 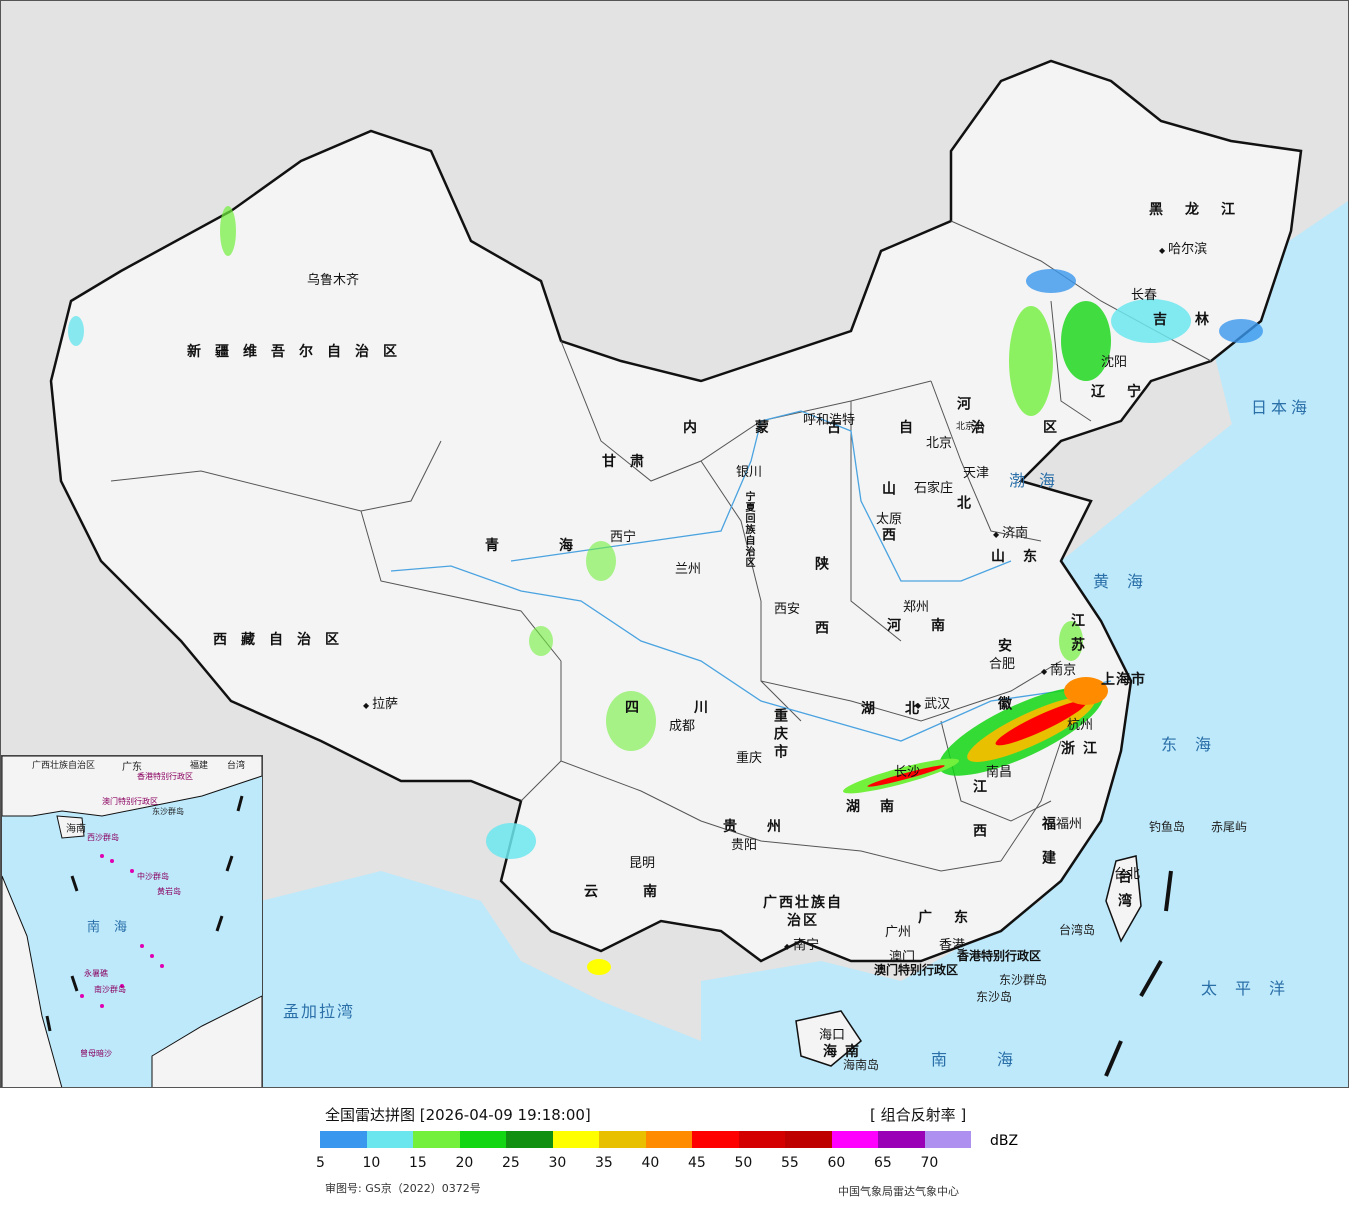 What do you see at coordinates (905, 709) in the screenshot?
I see `province-label: 湖北` at bounding box center [905, 709].